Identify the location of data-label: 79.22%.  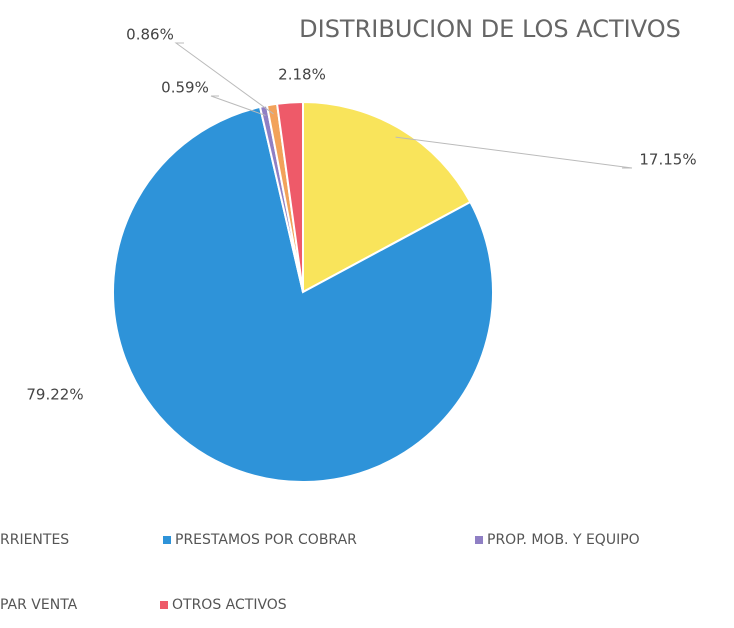
(54, 395).